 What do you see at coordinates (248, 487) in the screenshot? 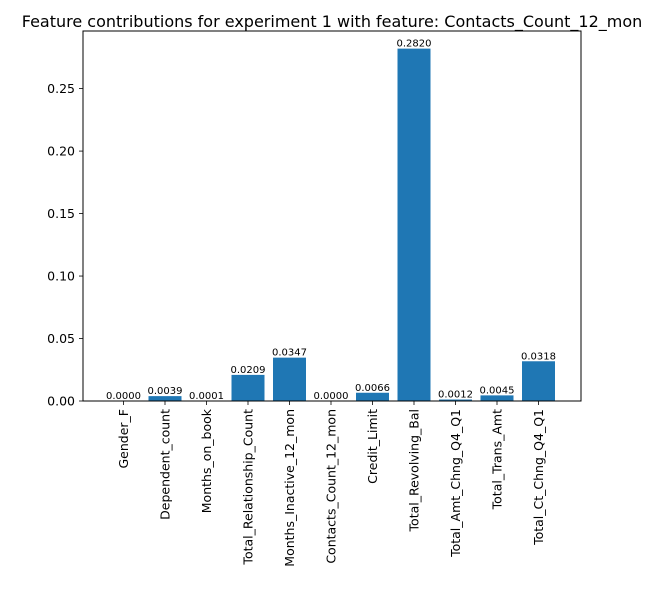
I see `x-tick-label: Total_Relationship_Count` at bounding box center [248, 487].